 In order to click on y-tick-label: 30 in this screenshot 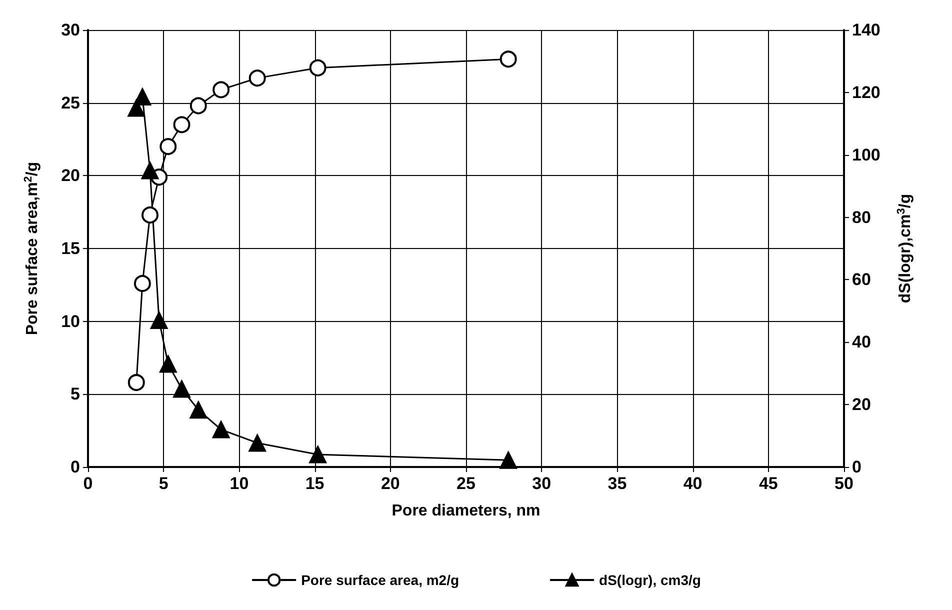, I will do `click(70, 30)`.